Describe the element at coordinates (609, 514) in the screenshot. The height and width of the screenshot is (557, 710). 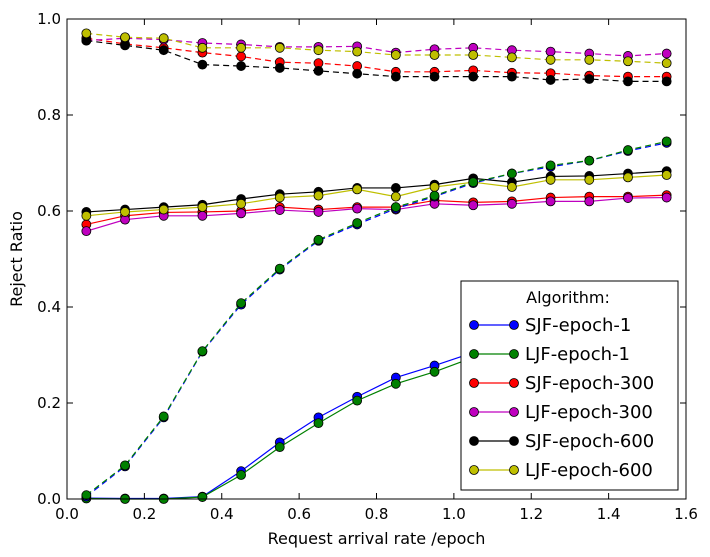
I see `x-tick-label: 1.4` at that location.